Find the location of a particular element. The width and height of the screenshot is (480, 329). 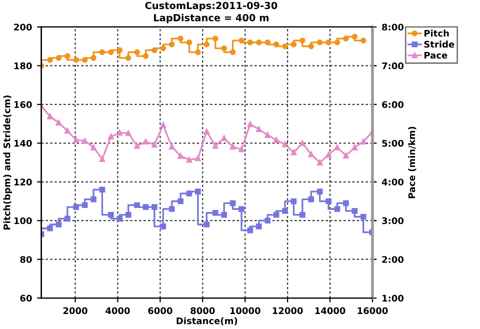

y2-tick-label: 2:00 is located at coordinates (393, 259).